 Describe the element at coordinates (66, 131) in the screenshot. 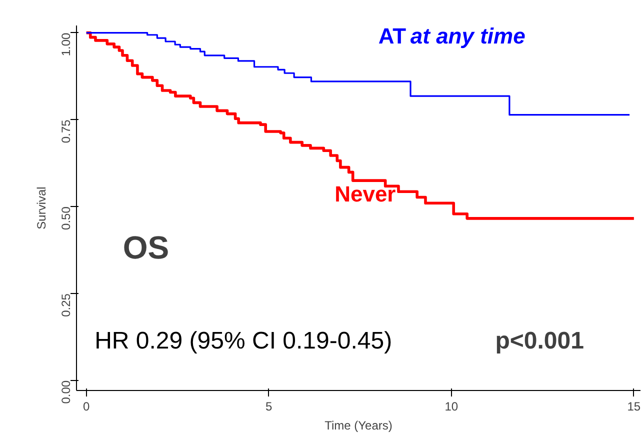

I see `y-tick-label: 0.75` at that location.